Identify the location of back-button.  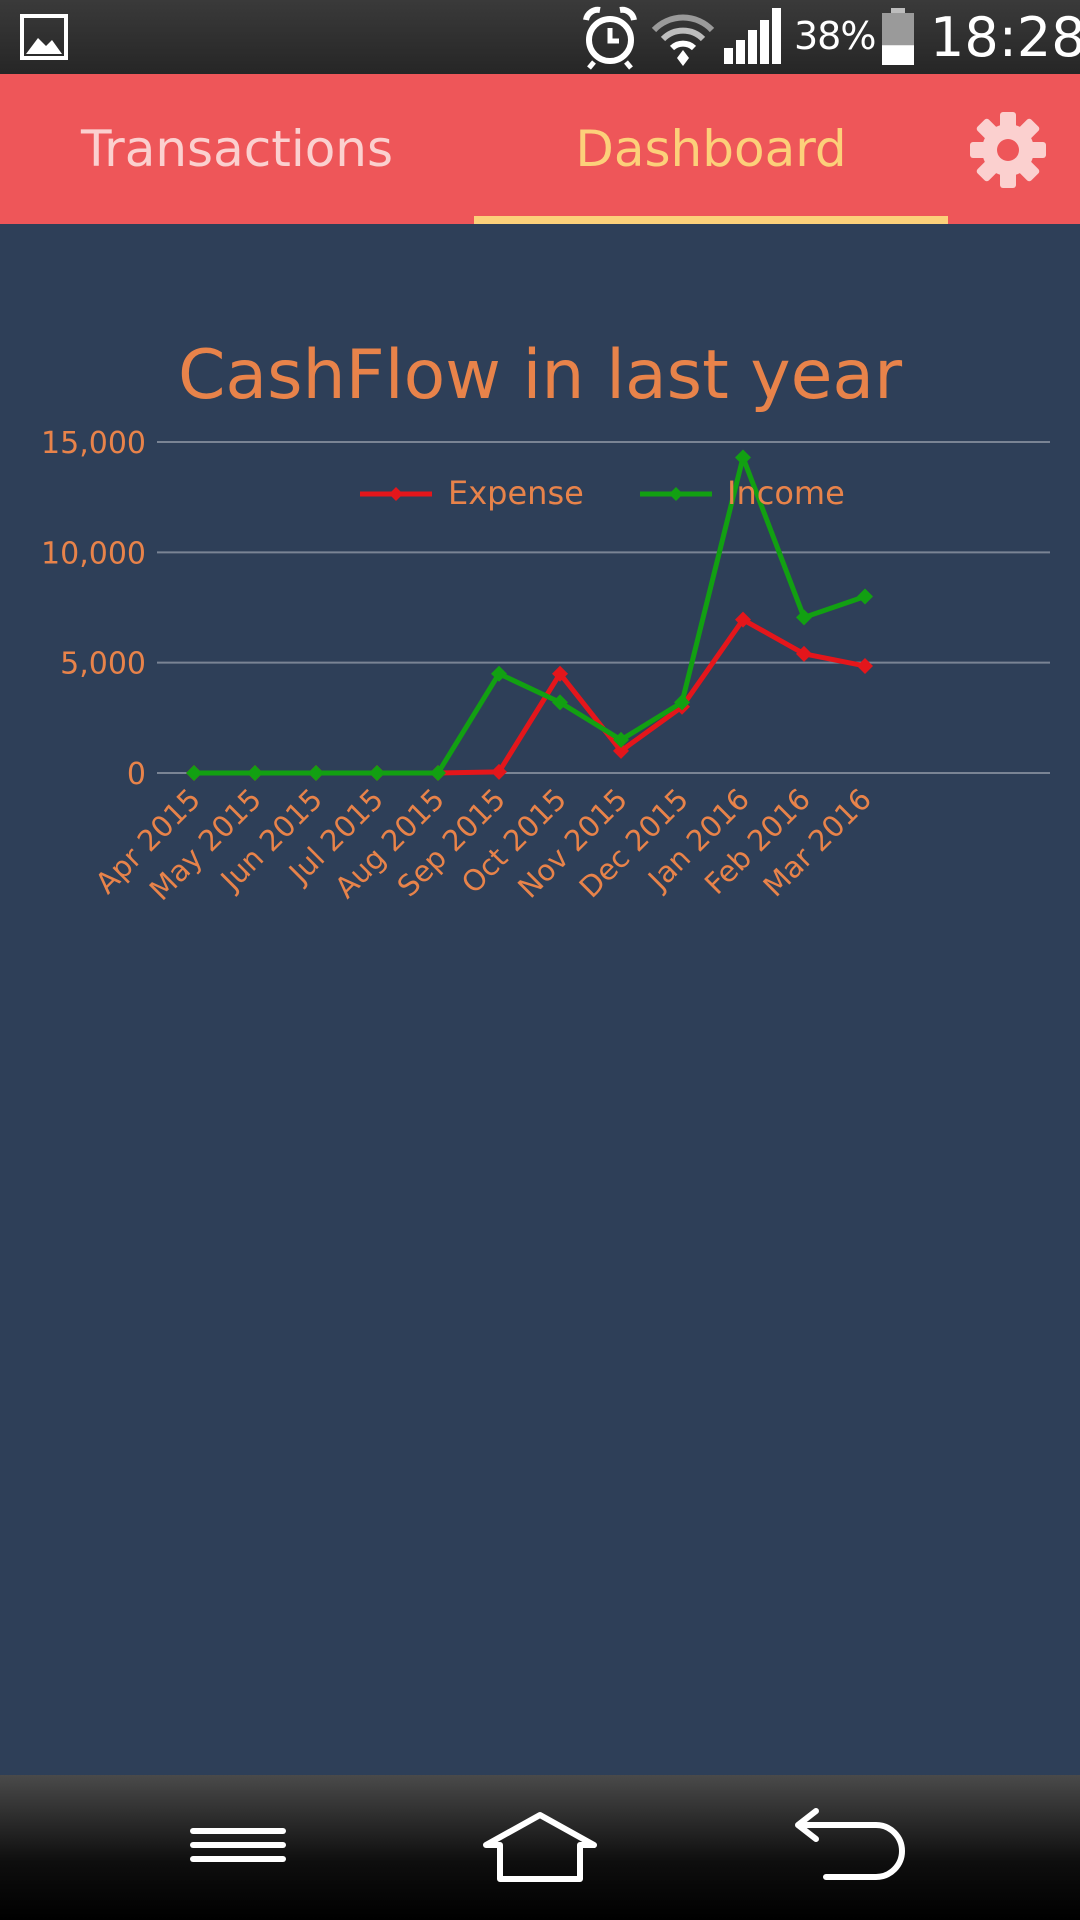
(846, 1850).